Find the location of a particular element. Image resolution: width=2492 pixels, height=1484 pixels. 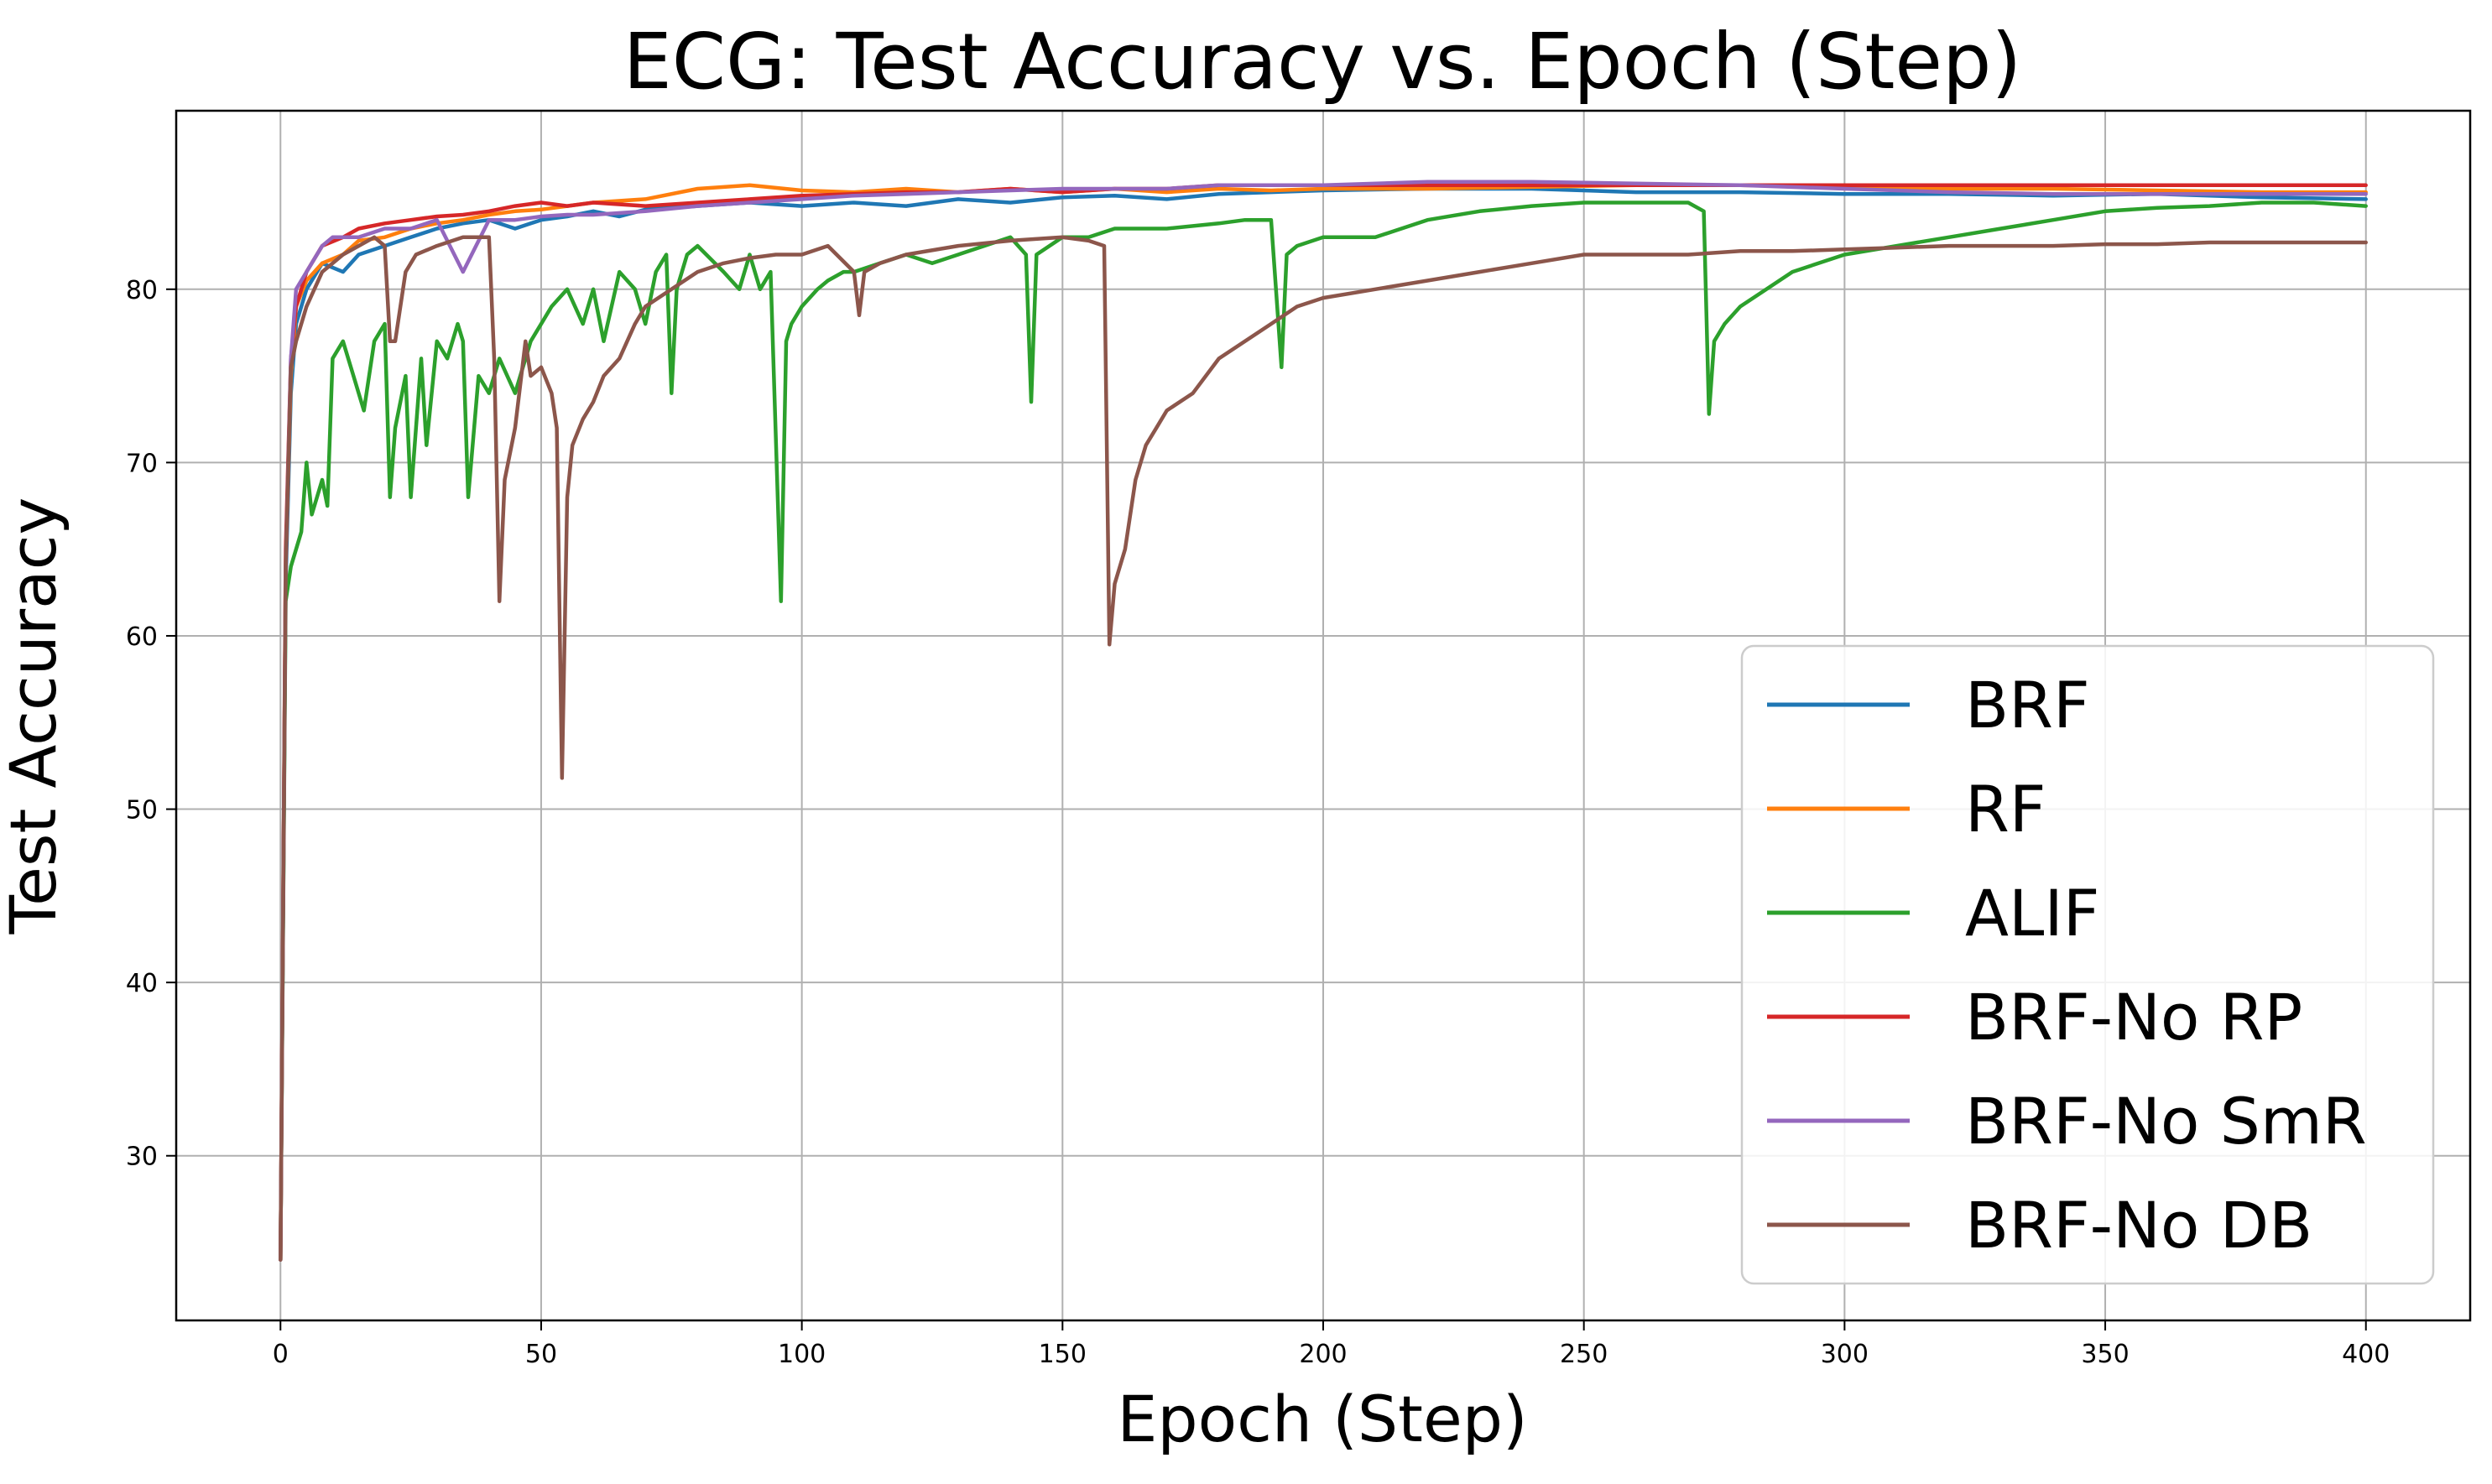

x-tick-label: 100 is located at coordinates (802, 1354).